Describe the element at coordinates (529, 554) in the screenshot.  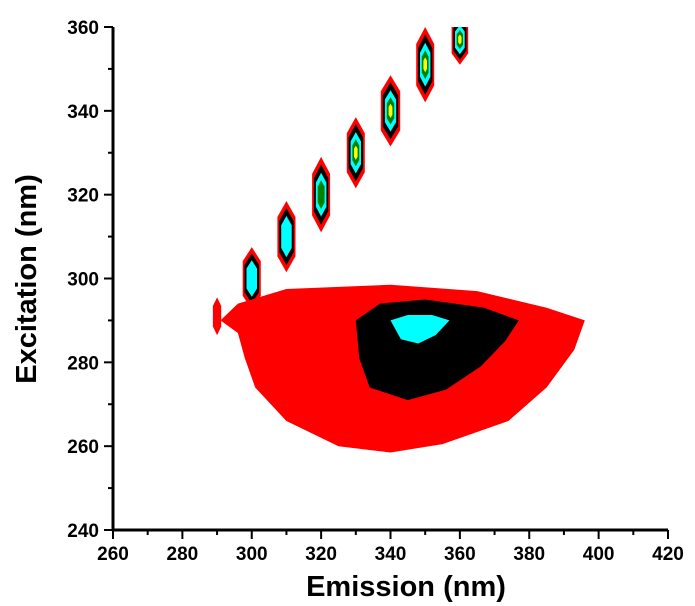
I see `x-tick-label: 380` at that location.